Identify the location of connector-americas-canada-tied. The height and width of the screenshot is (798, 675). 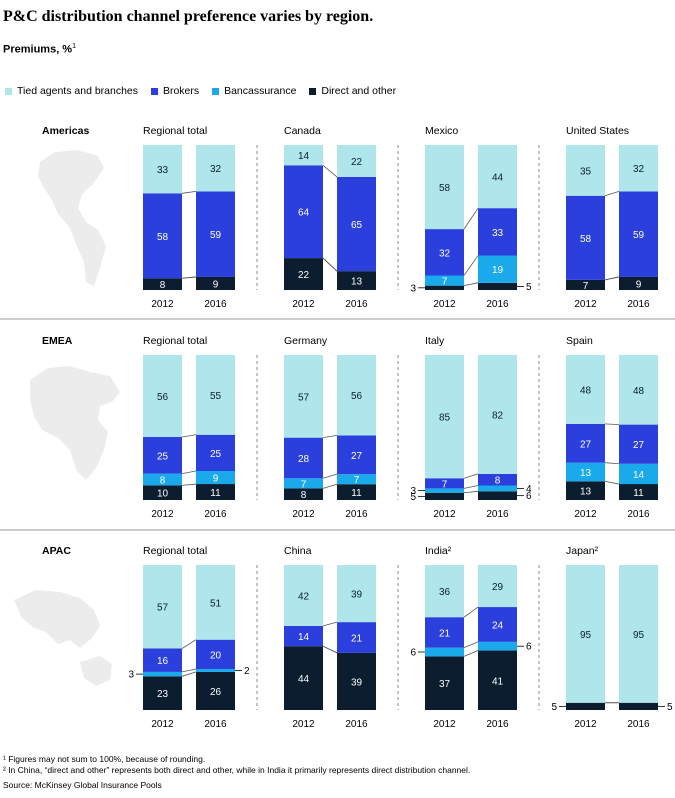
(330, 171).